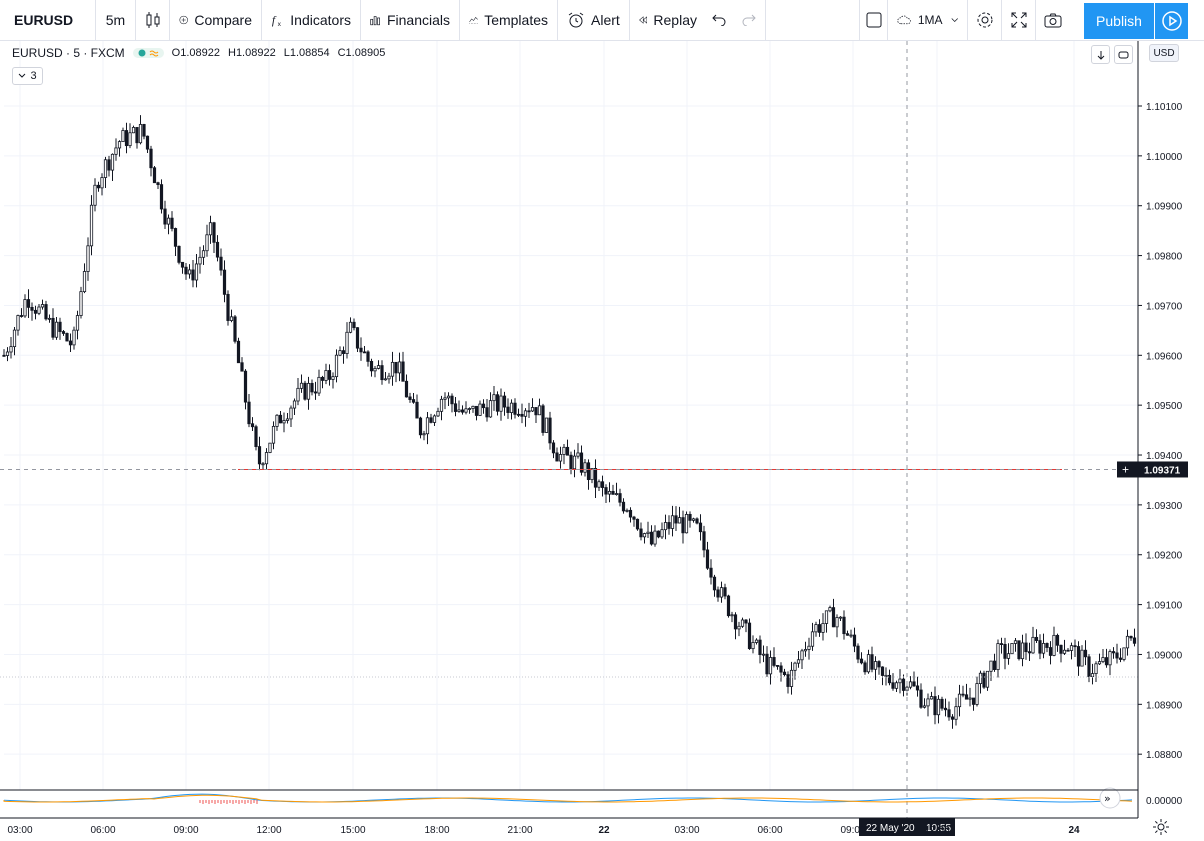 Image resolution: width=1204 pixels, height=841 pixels. What do you see at coordinates (48, 20) in the screenshot?
I see `symbol-search-button: EURUSD` at bounding box center [48, 20].